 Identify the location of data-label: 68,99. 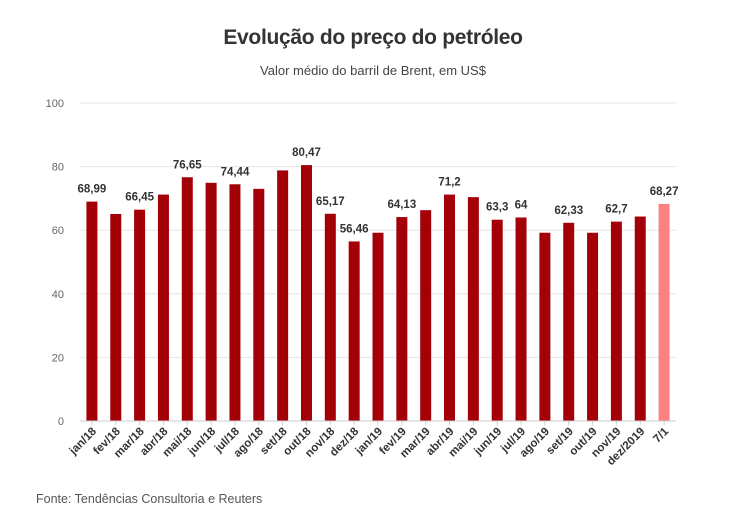
(92, 190).